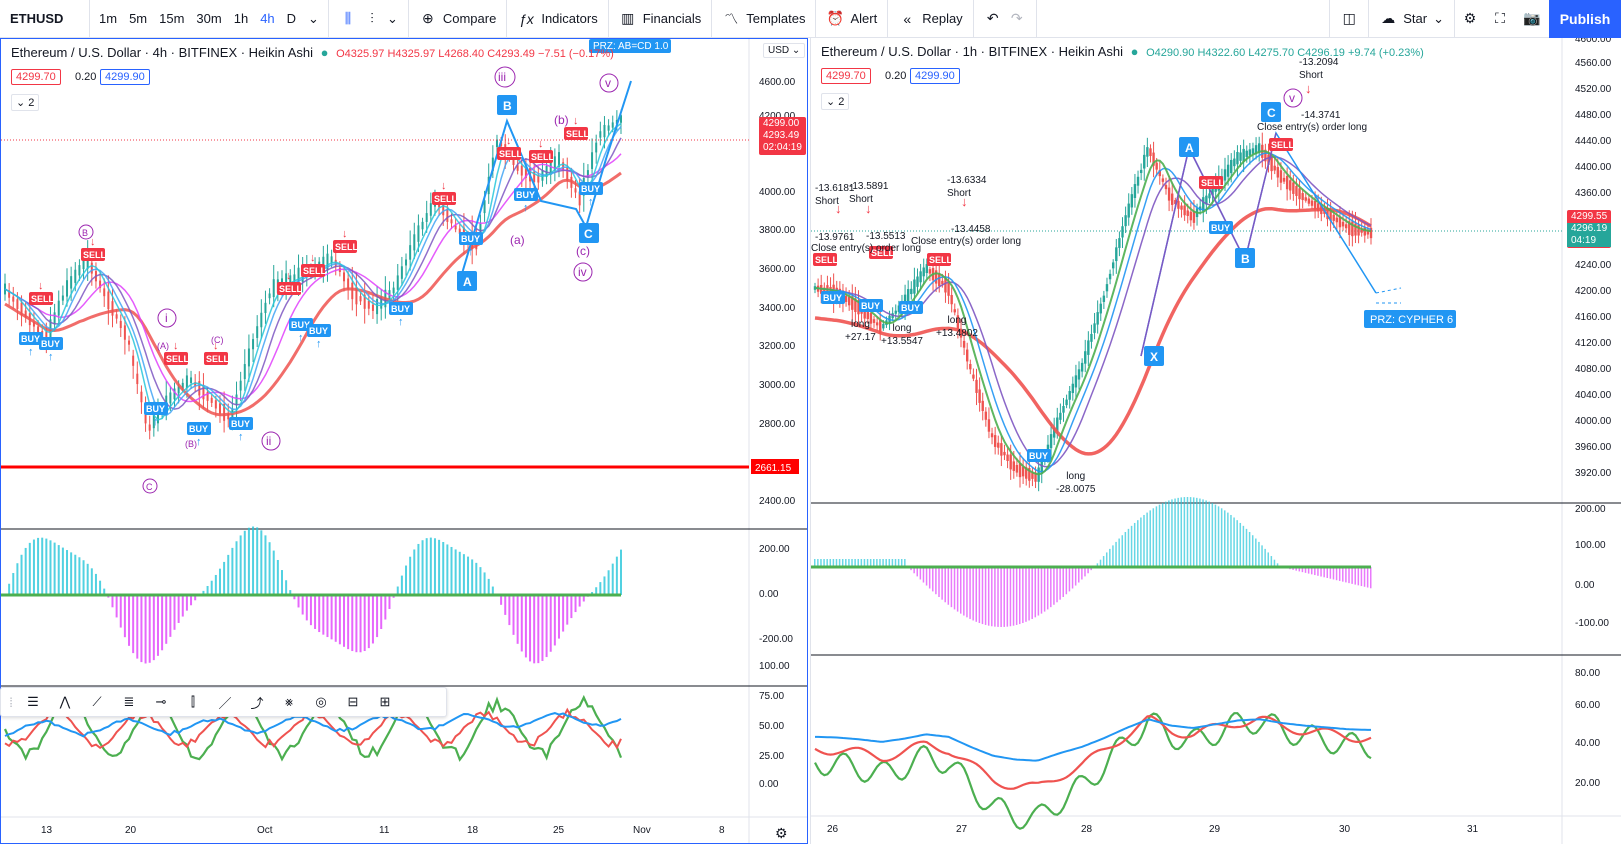 This screenshot has height=844, width=1621. I want to click on indicators-button: ƒx Indicators, so click(558, 19).